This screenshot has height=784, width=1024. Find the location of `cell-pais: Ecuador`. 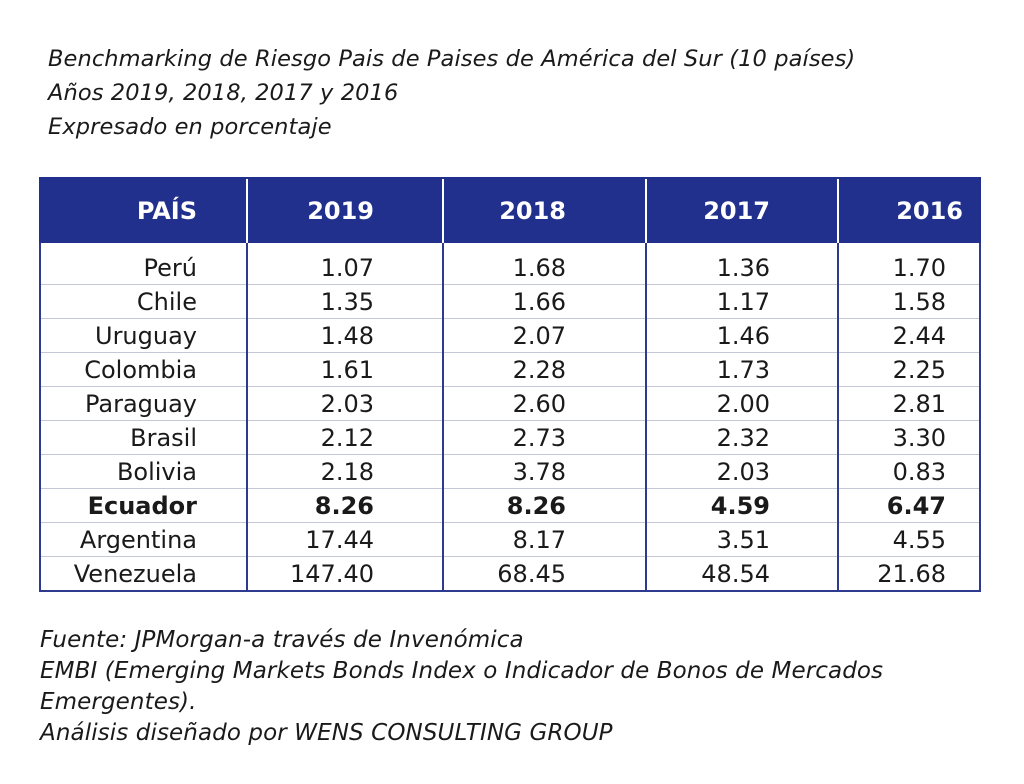

cell-pais: Ecuador is located at coordinates (143, 505).